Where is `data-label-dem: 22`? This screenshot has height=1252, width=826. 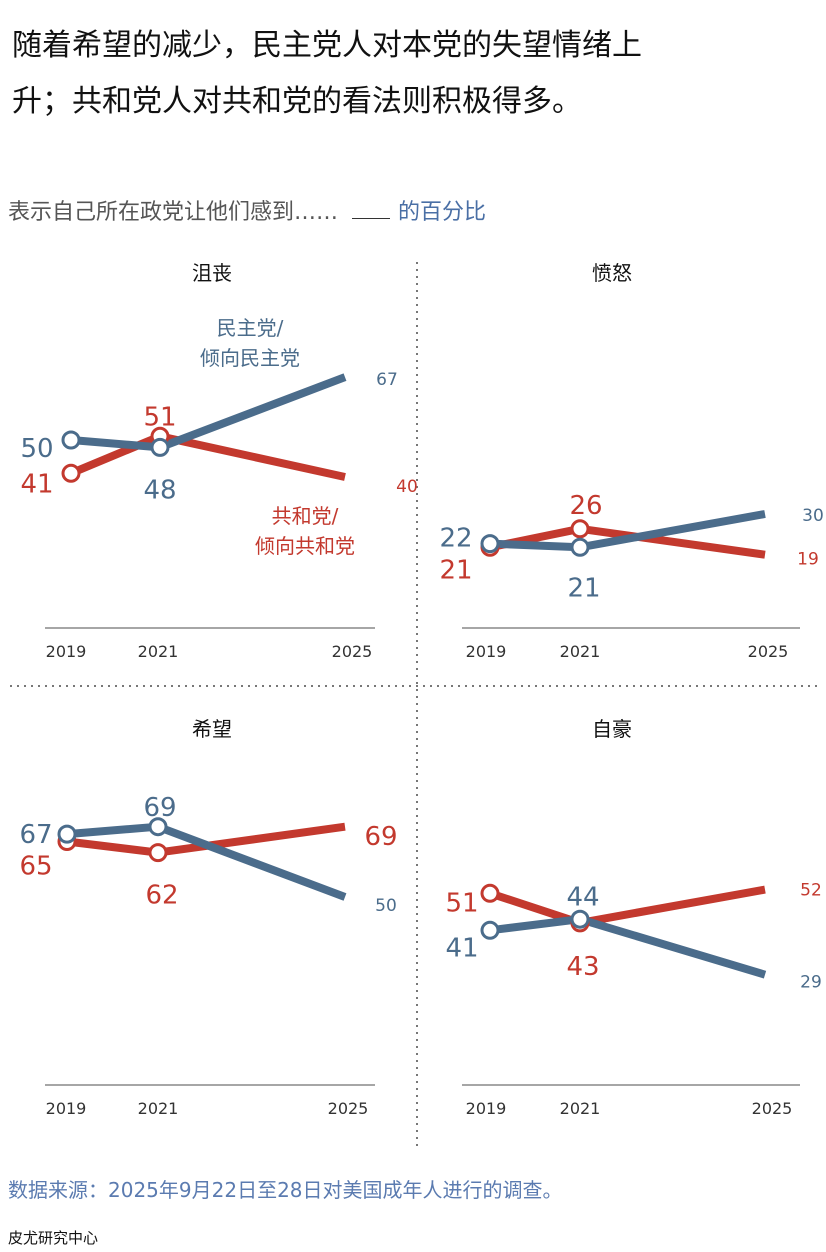 data-label-dem: 22 is located at coordinates (455, 539).